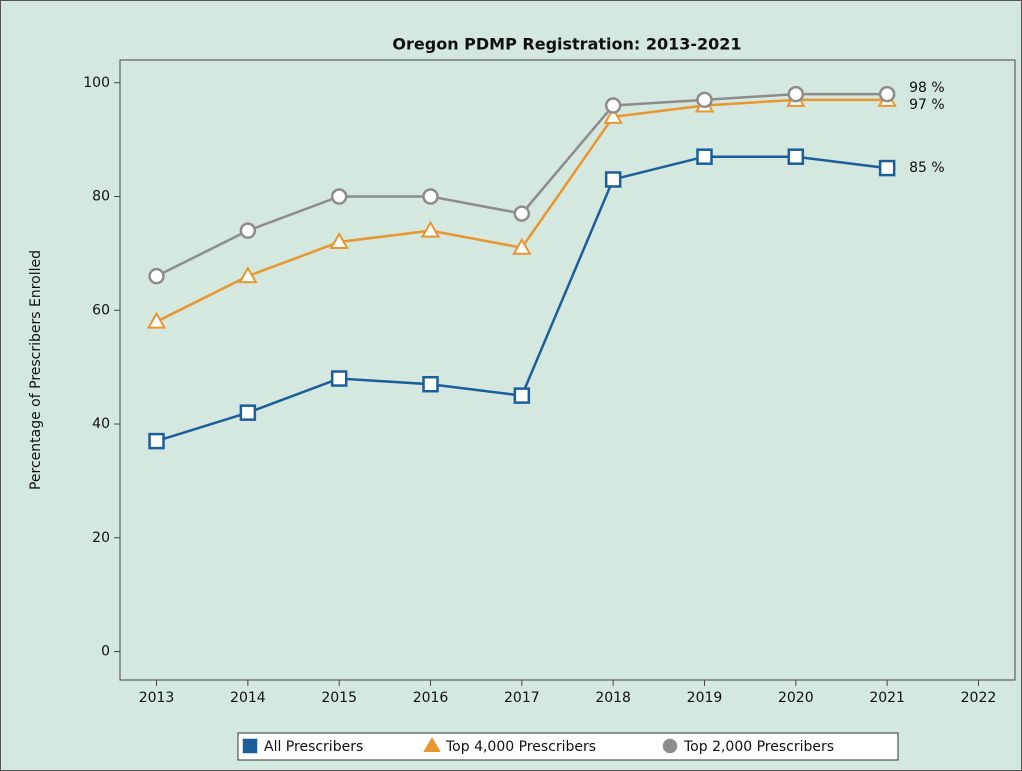  I want to click on data-label: 98 %, so click(927, 88).